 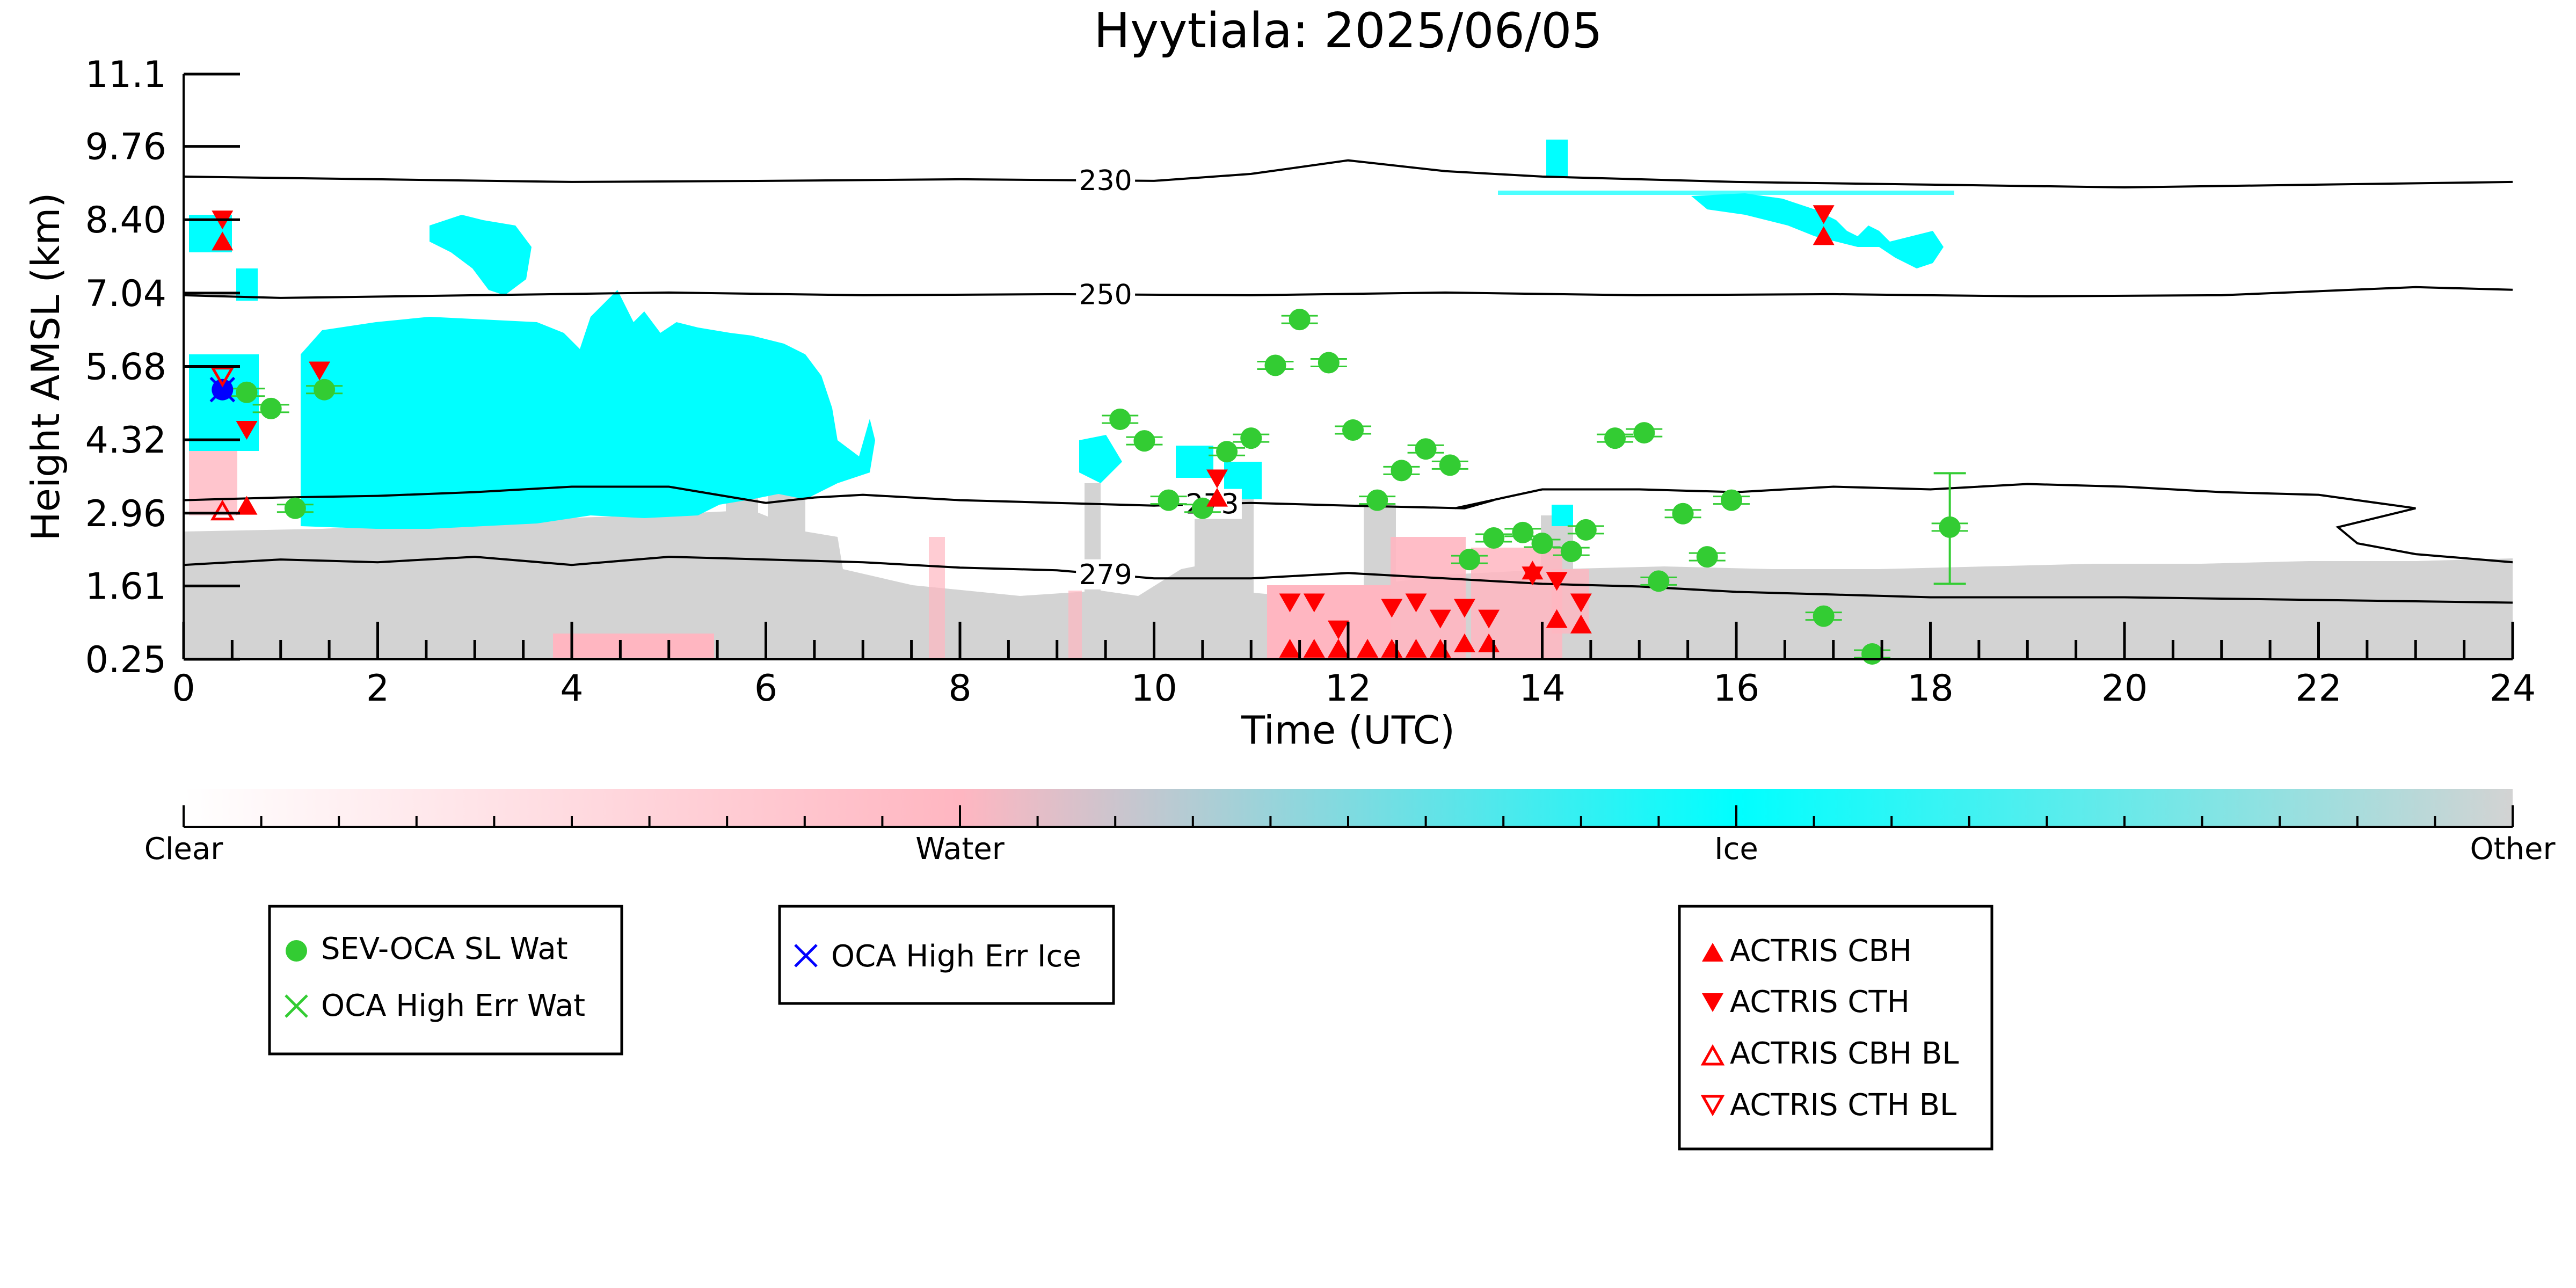 I want to click on x-tick-label: 0, so click(x=183, y=688).